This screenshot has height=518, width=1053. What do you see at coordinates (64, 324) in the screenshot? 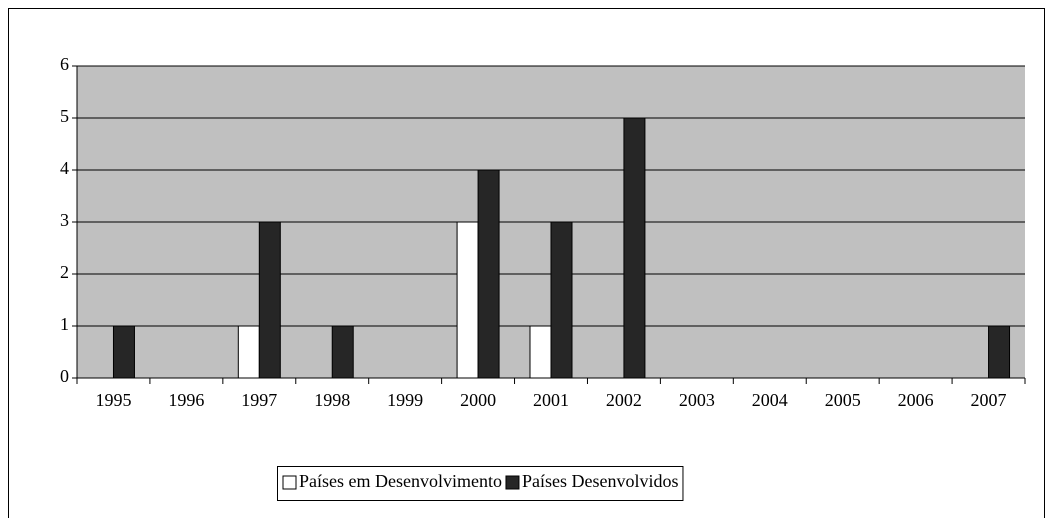
I see `y-tick-label: 1` at bounding box center [64, 324].